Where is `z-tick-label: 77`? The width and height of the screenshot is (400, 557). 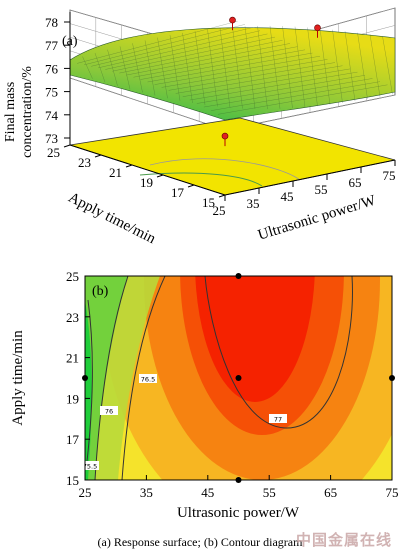
z-tick-label: 77 is located at coordinates (52, 45).